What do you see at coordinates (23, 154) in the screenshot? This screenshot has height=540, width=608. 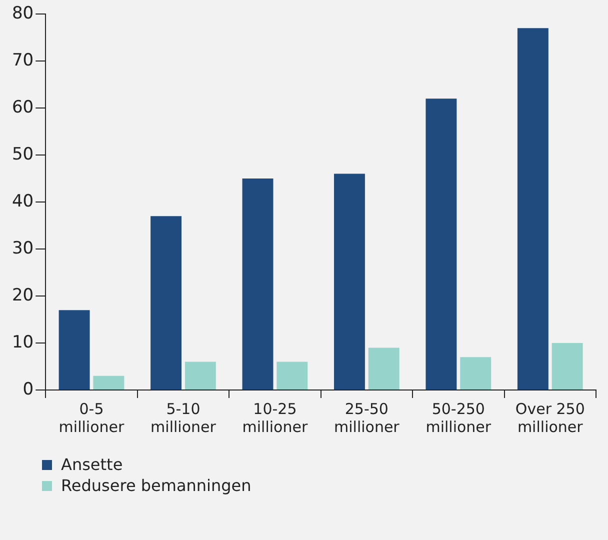 I see `y-tick-label: 50` at bounding box center [23, 154].